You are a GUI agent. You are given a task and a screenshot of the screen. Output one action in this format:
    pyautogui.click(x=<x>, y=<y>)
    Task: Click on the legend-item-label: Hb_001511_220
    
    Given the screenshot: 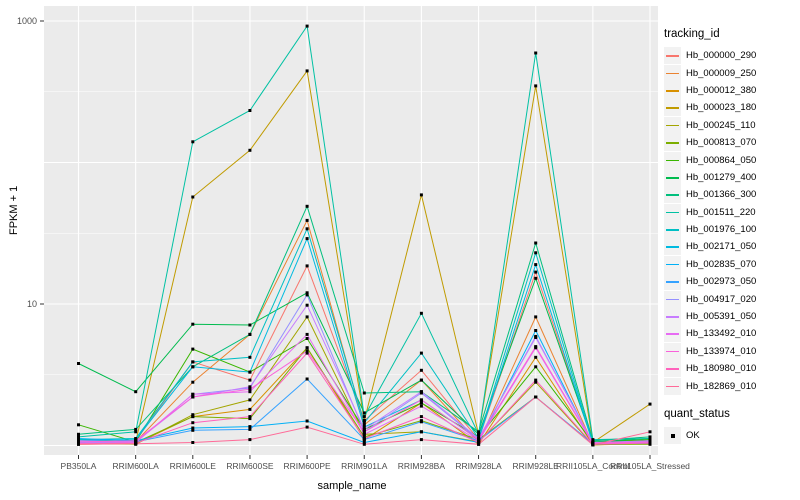 What is the action you would take?
    pyautogui.click(x=721, y=212)
    